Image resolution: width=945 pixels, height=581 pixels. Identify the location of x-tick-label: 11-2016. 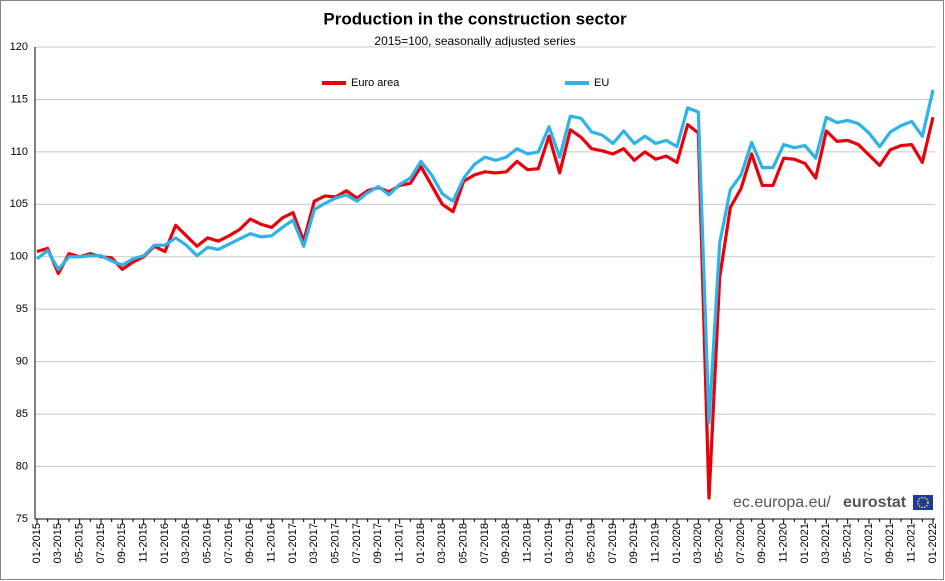
(272, 543).